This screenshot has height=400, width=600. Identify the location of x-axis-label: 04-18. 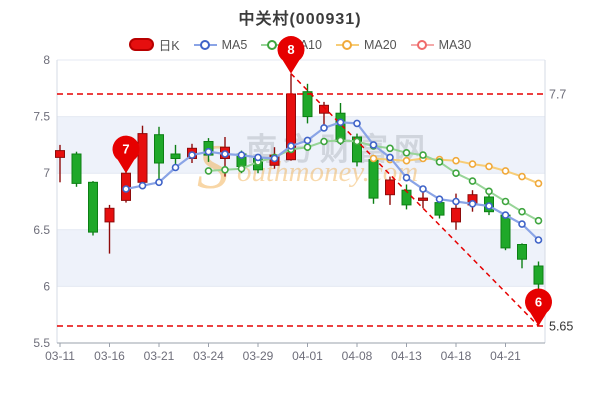
(456, 356).